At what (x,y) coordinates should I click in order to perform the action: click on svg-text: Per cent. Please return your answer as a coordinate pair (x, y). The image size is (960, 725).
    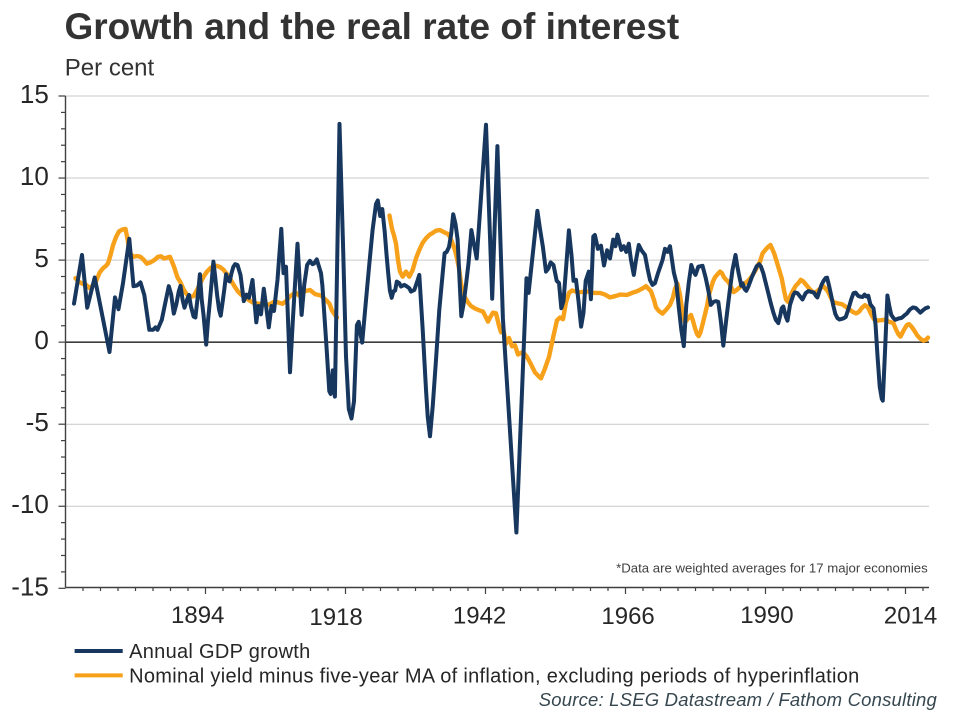
    Looking at the image, I should click on (110, 67).